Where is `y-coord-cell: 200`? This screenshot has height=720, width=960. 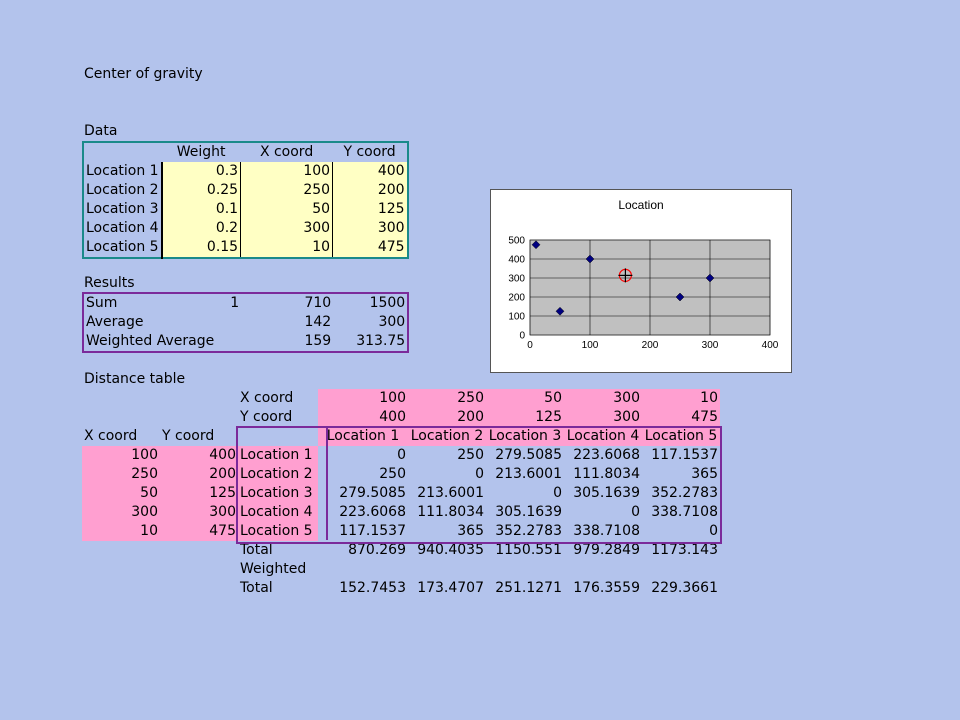 y-coord-cell: 200 is located at coordinates (370, 190).